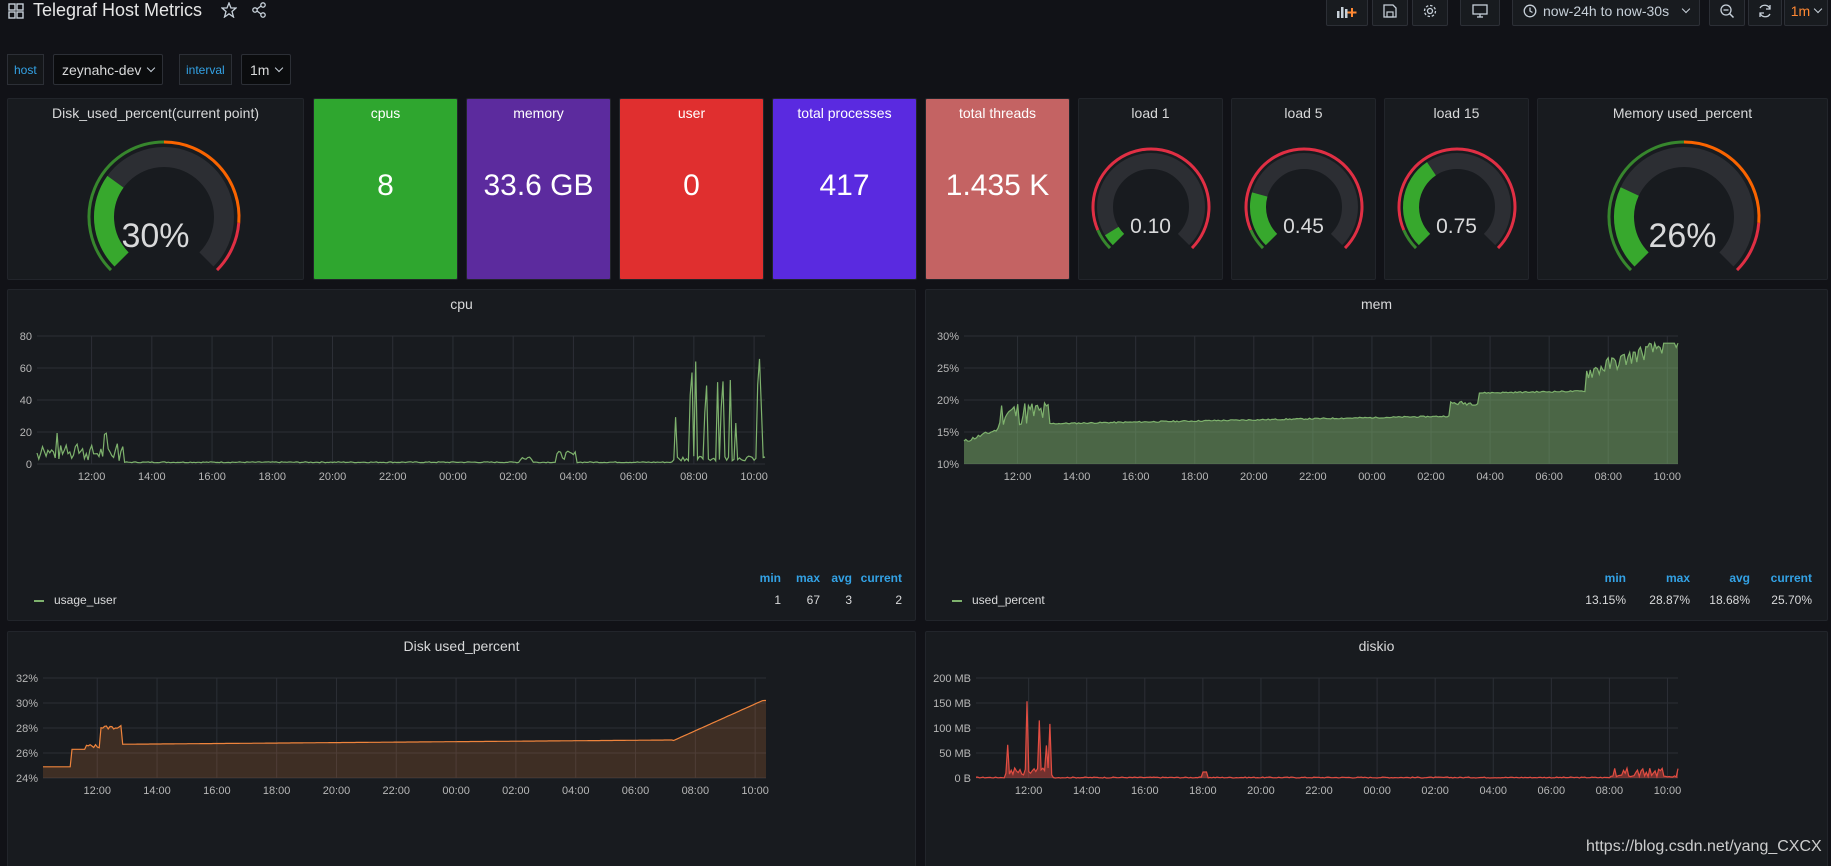 The width and height of the screenshot is (1831, 866). I want to click on refresh-button, so click(1765, 13).